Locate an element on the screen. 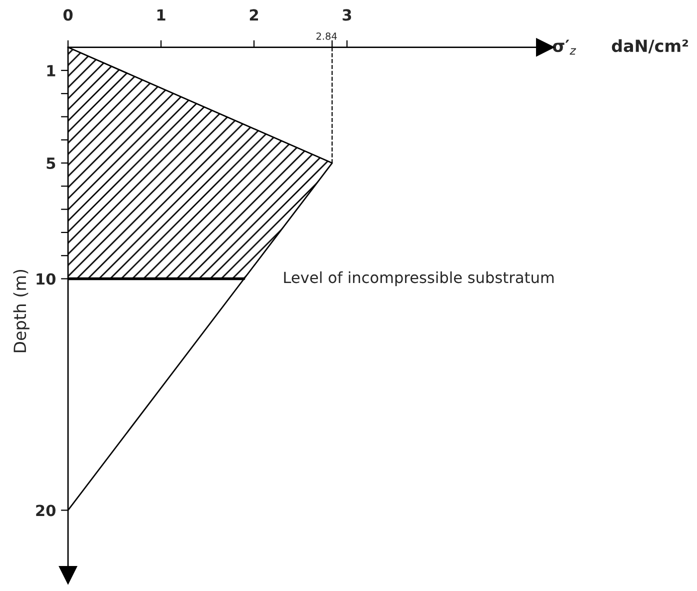 This screenshot has width=697, height=591. x-tick-label: 1 is located at coordinates (161, 14).